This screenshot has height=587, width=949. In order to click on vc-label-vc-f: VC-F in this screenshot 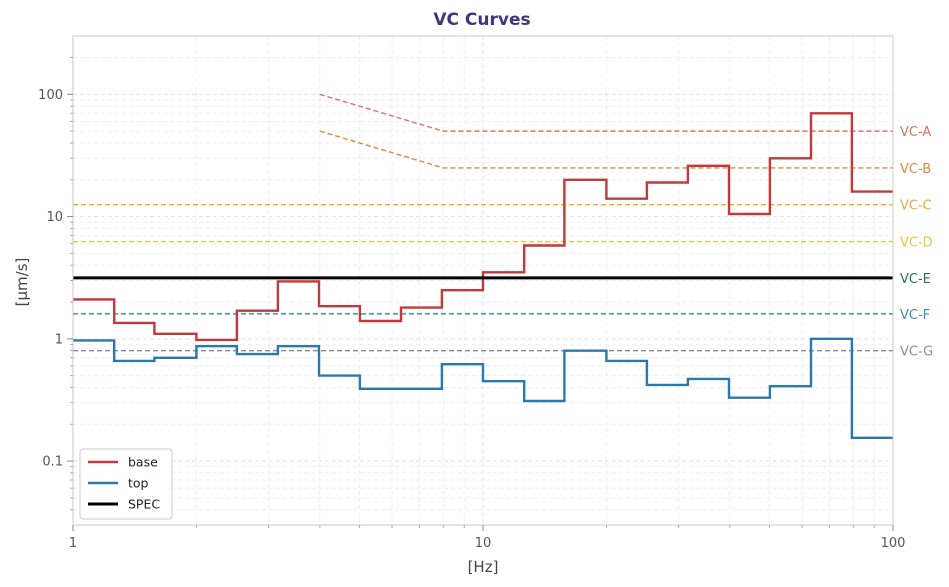, I will do `click(915, 315)`.